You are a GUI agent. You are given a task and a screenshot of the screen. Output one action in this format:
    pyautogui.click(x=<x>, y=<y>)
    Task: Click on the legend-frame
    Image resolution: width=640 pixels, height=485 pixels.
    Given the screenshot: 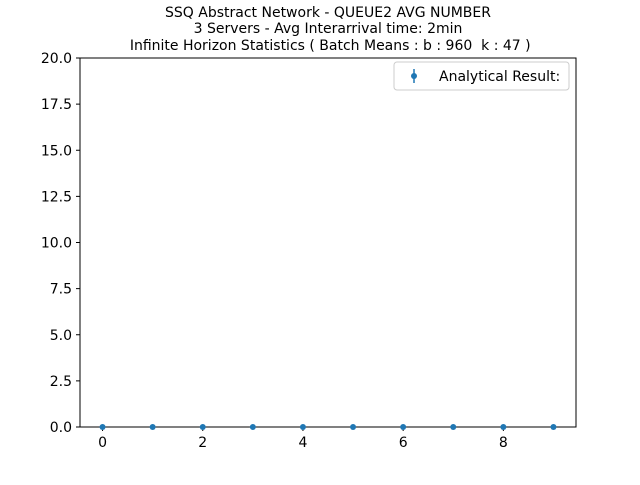 What is the action you would take?
    pyautogui.click(x=481, y=76)
    